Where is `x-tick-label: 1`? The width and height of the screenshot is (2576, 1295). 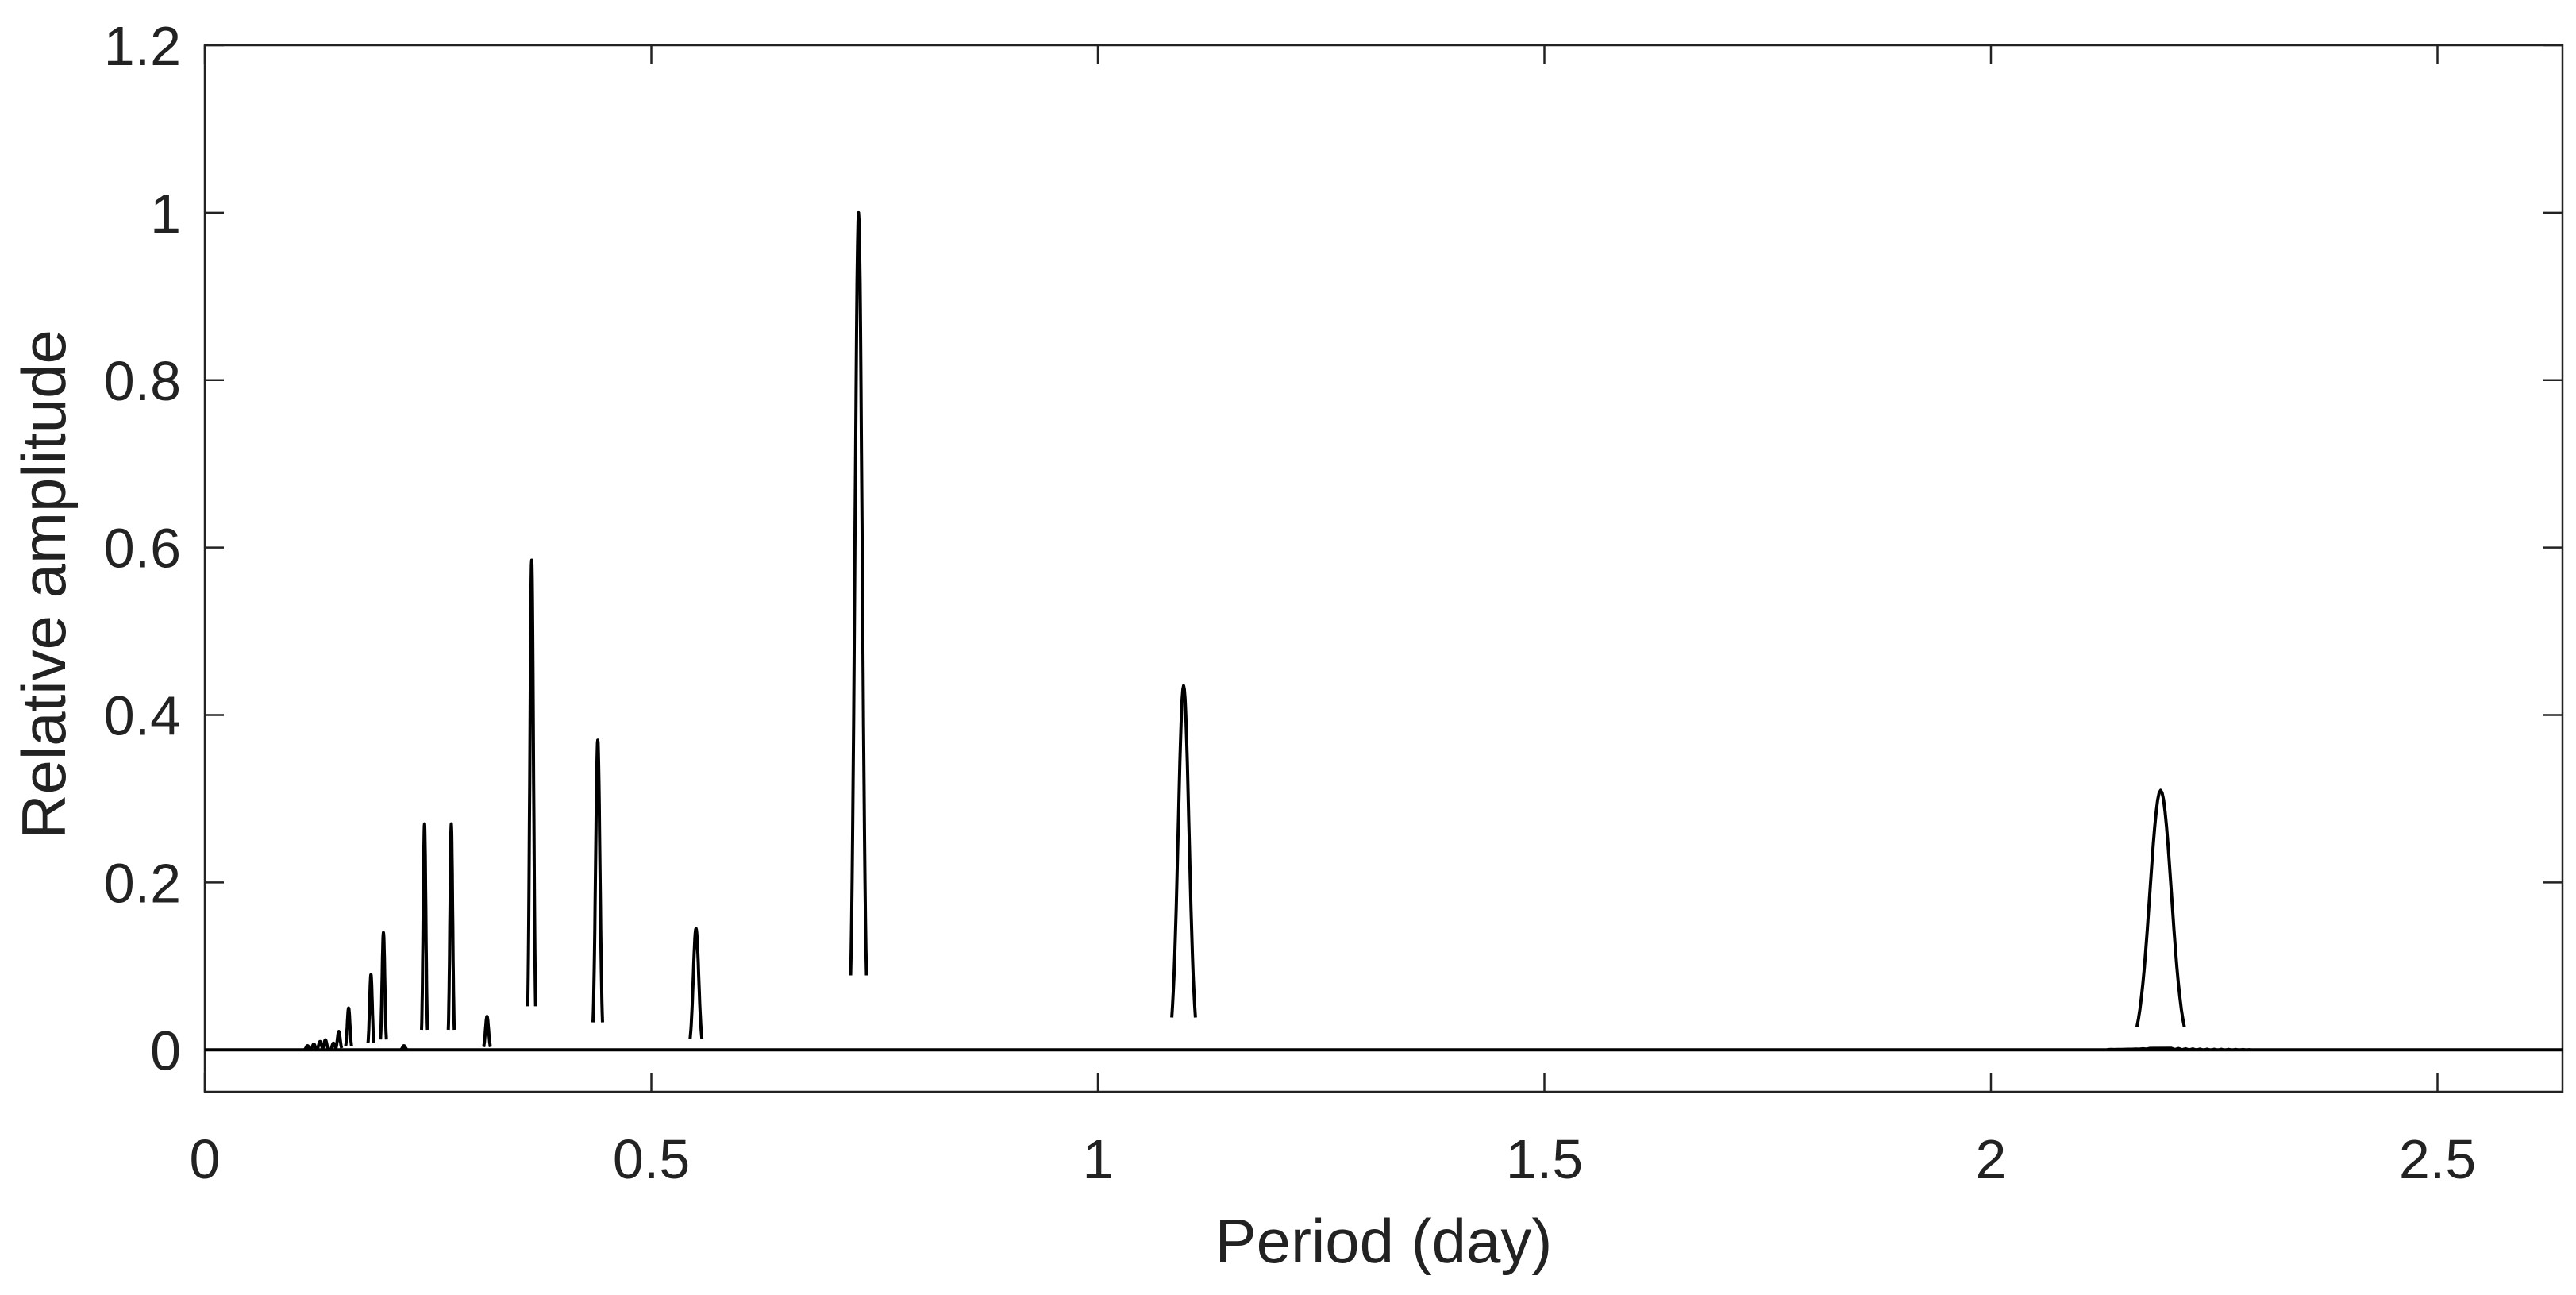
x-tick-label: 1 is located at coordinates (1098, 1159).